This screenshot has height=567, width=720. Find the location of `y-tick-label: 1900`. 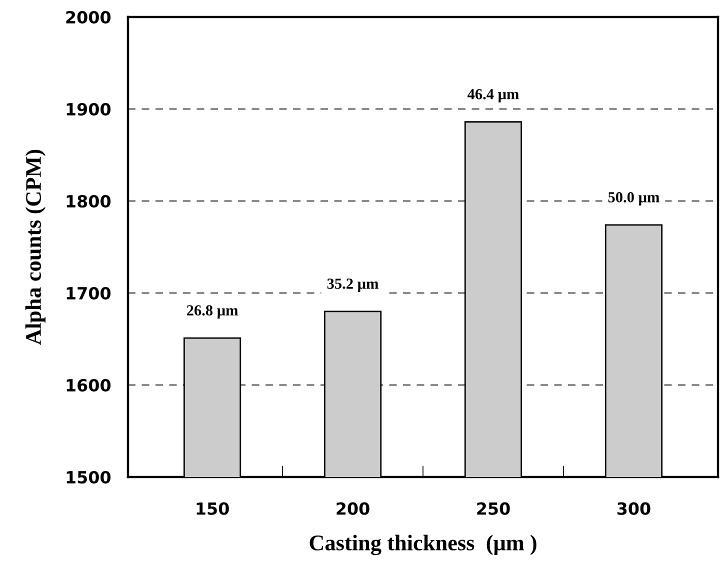

y-tick-label: 1900 is located at coordinates (88, 109).